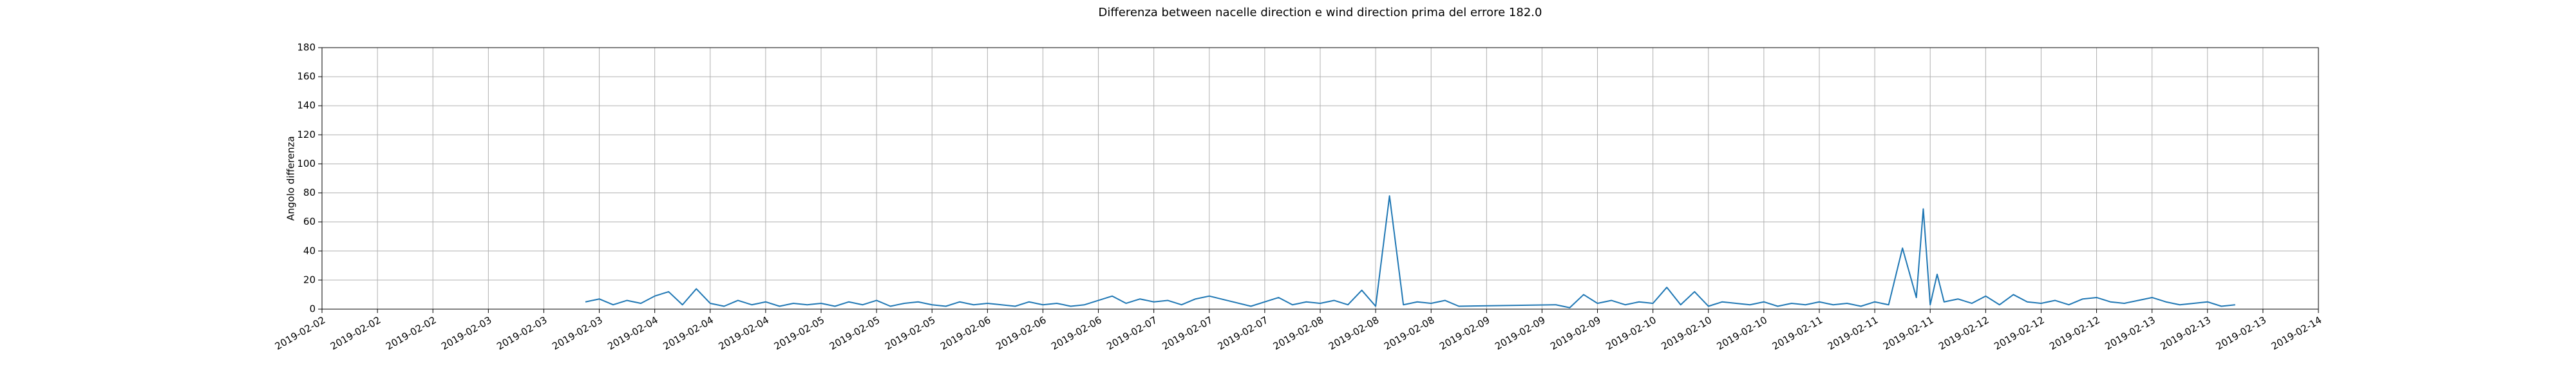 This screenshot has height=389, width=2576. What do you see at coordinates (306, 163) in the screenshot?
I see `y-tick-label: 100` at bounding box center [306, 163].